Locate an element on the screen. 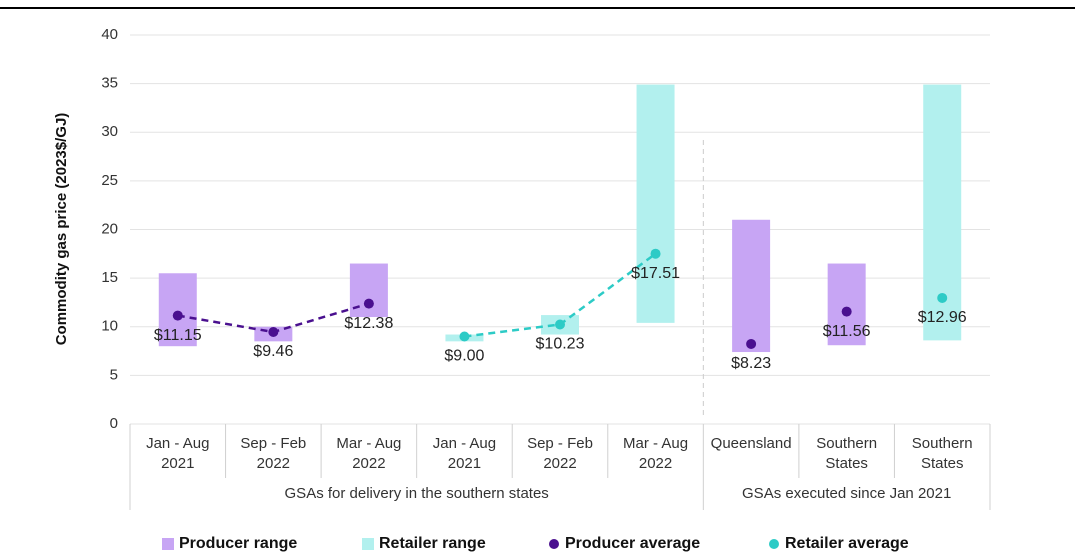 This screenshot has height=556, width=1075. value-label: $12.96 is located at coordinates (942, 317).